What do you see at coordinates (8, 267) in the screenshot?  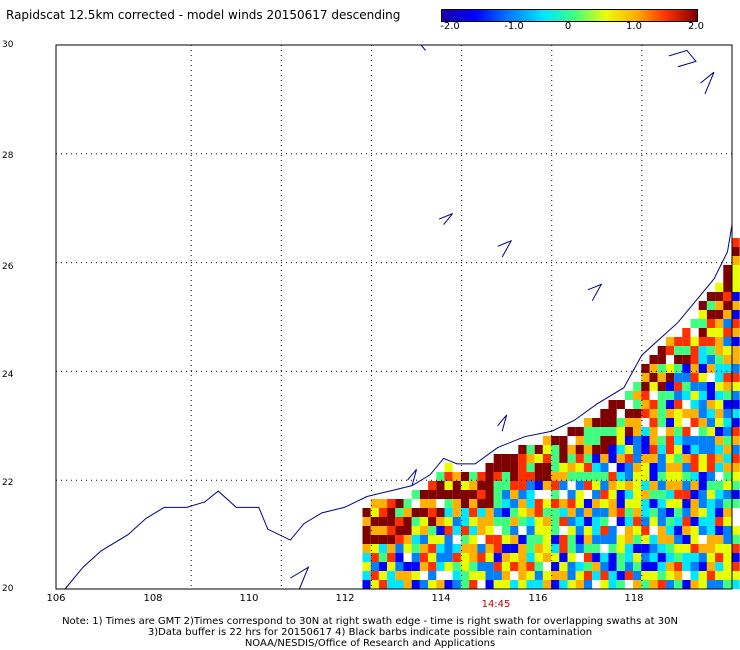 I see `lat-label: 26` at bounding box center [8, 267].